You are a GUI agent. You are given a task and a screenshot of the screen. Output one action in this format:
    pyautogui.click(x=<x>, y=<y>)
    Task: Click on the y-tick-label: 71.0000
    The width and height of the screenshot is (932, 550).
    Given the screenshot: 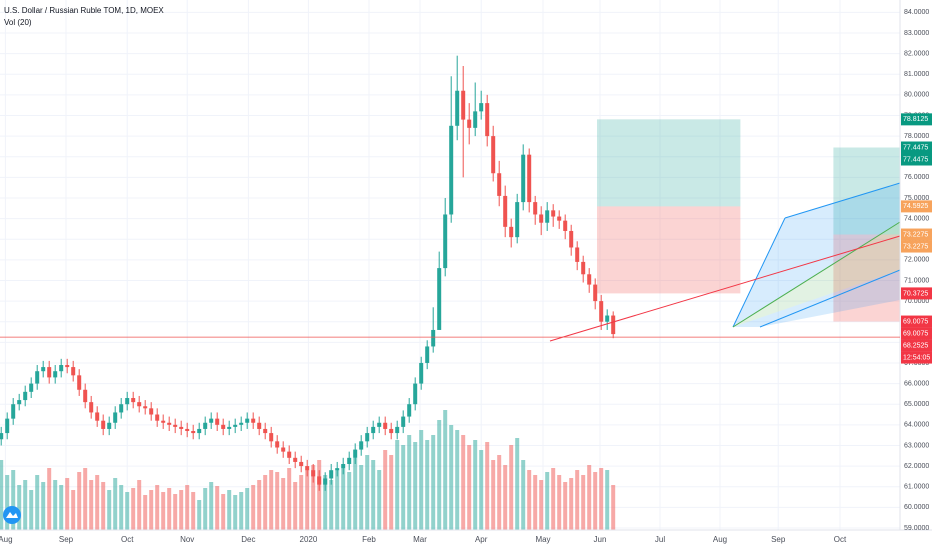 What is the action you would take?
    pyautogui.click(x=916, y=280)
    